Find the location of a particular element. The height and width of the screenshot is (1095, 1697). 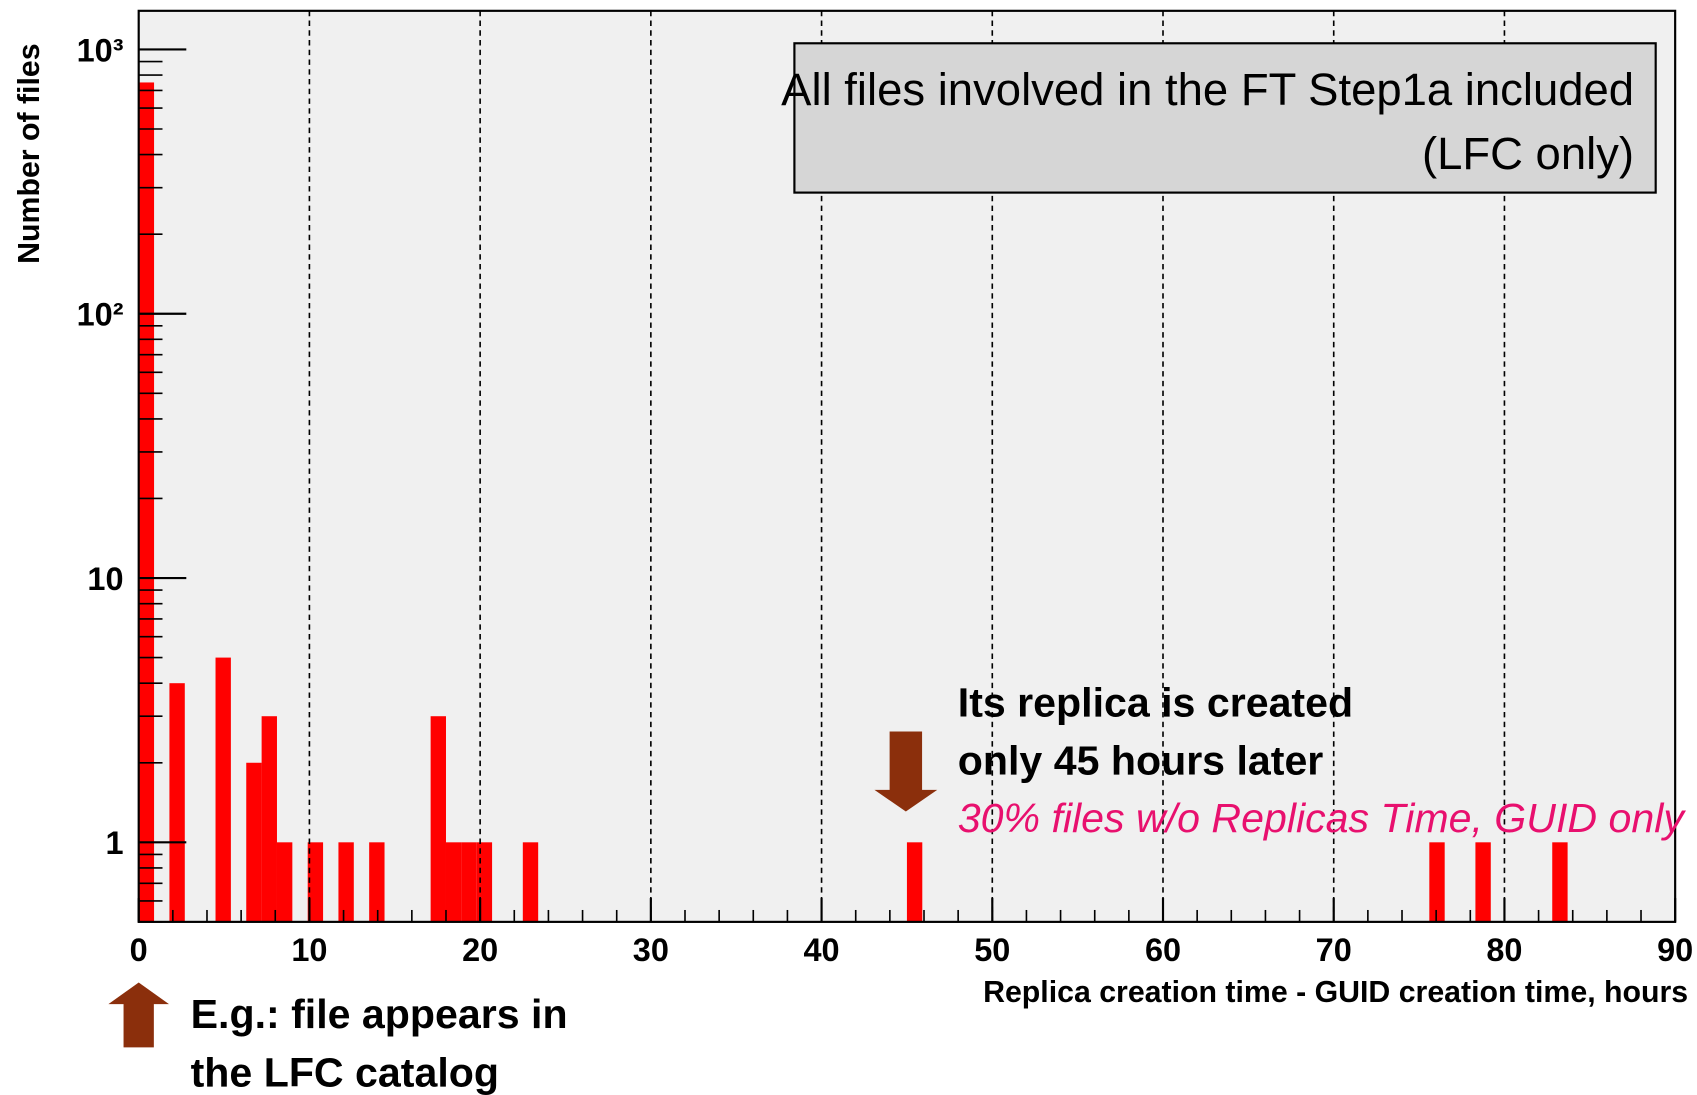

annotation: the LFC catalog is located at coordinates (345, 1072).